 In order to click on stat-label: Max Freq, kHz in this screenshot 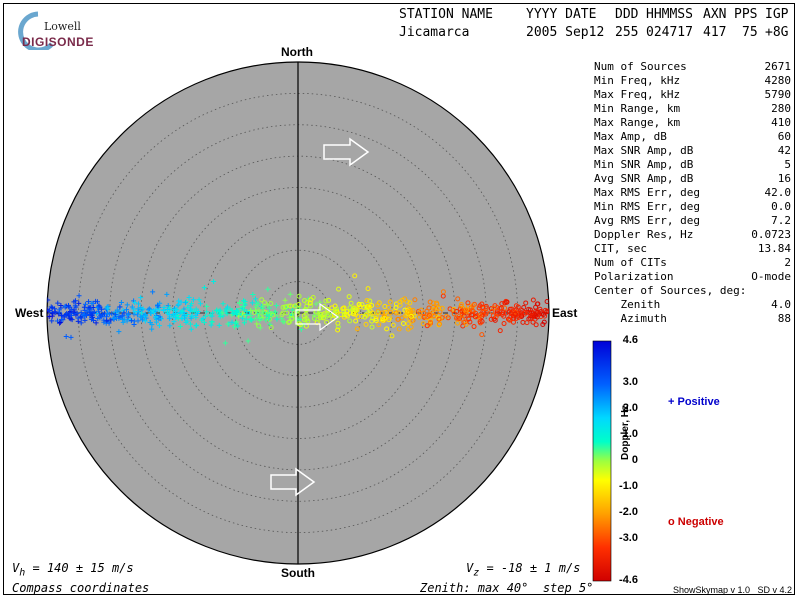, I will do `click(637, 94)`.